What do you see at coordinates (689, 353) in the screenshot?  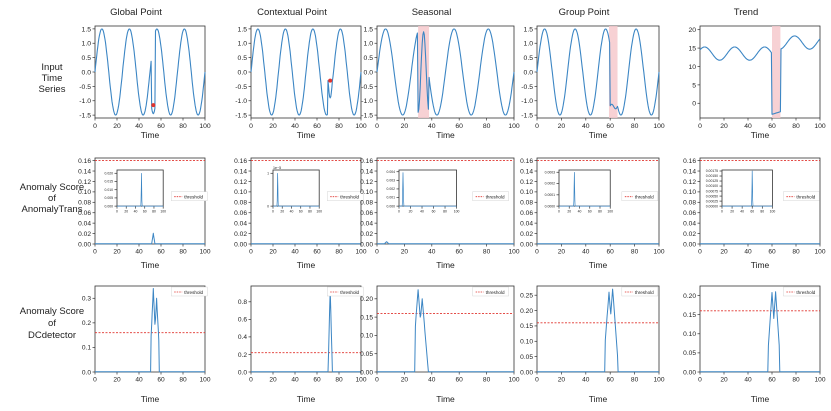 I see `dc-4-ytick-label: 0.05` at bounding box center [689, 353].